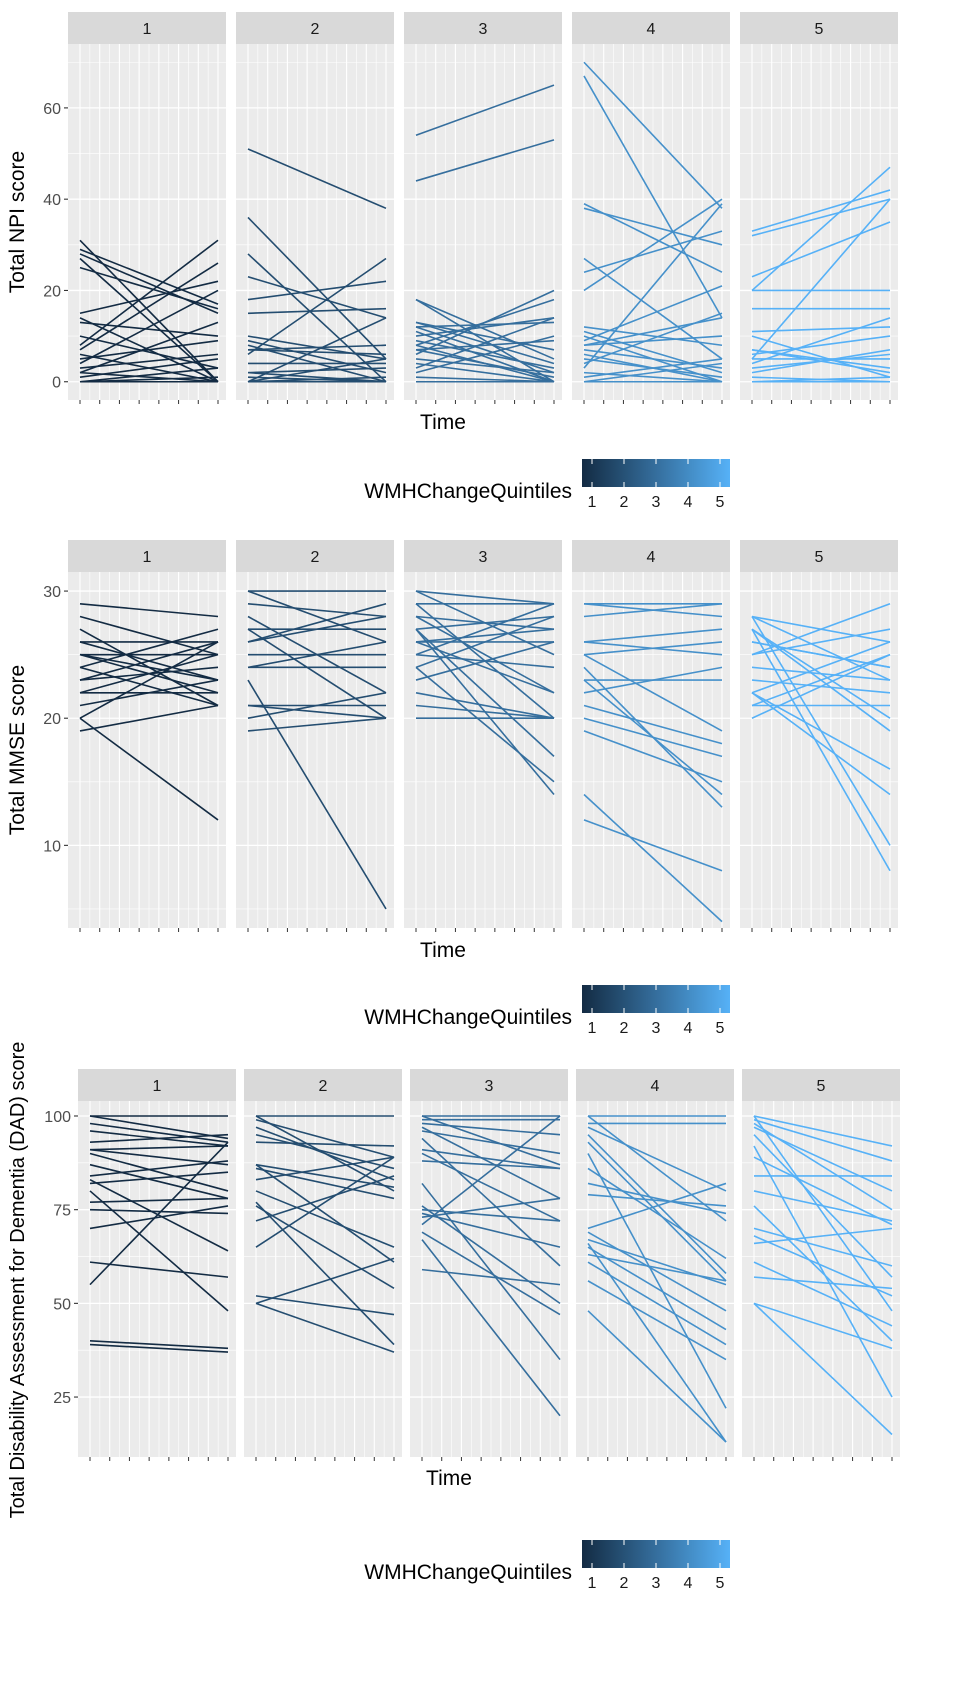  Describe the element at coordinates (17, 750) in the screenshot. I see `y-axis-title: Total MMSE score` at that location.